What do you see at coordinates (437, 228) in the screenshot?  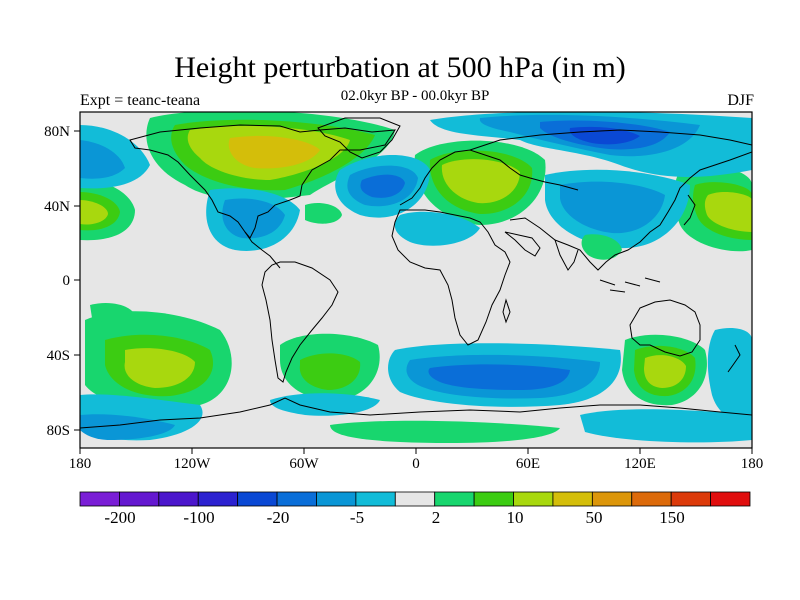 I see `anomaly-north-africa` at bounding box center [437, 228].